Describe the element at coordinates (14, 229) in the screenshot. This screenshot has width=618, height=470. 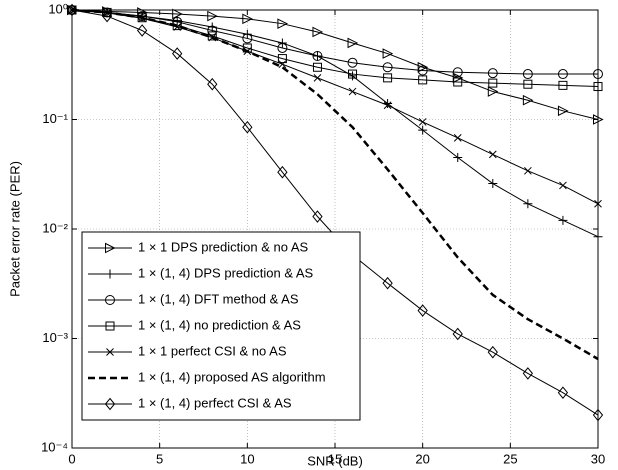
I see `y-axis-label: Packet error rate (PER)` at that location.